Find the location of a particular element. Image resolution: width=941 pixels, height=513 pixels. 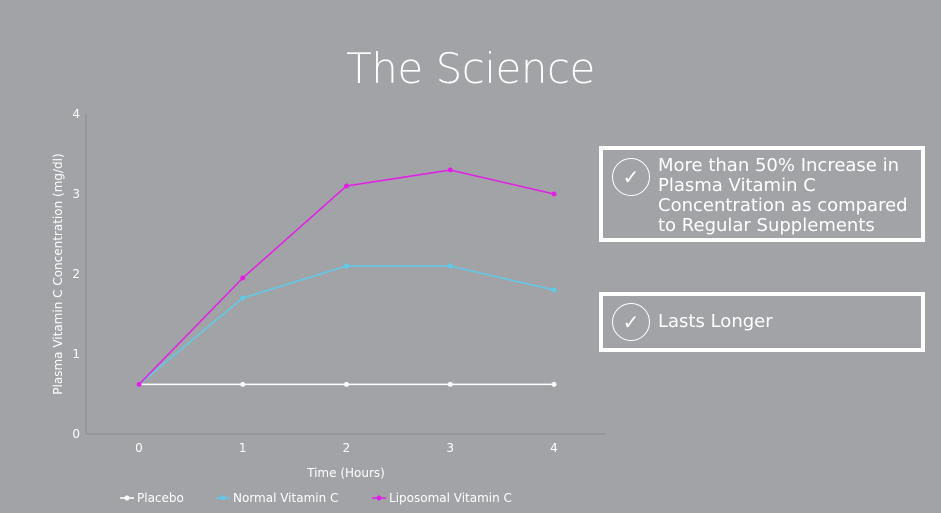

y-tick-label: 0 is located at coordinates (76, 434).